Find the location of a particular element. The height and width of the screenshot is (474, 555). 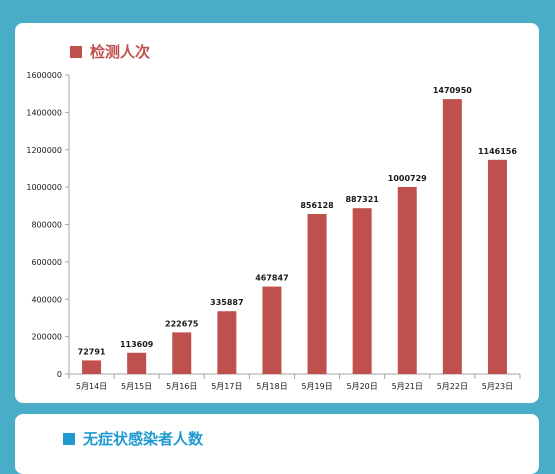

chart-header: 检测人次 is located at coordinates (110, 51).